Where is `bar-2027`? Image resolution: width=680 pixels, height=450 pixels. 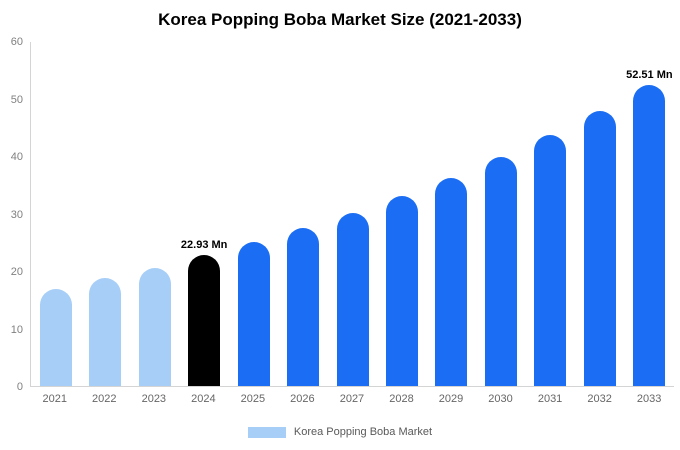
bar-2027 is located at coordinates (352, 299).